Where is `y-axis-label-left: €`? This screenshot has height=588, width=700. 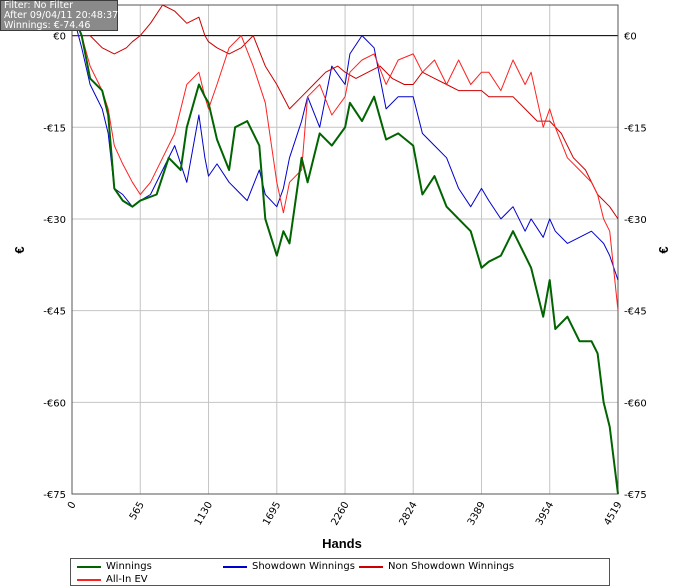
y-axis-label-left: € is located at coordinates (19, 249).